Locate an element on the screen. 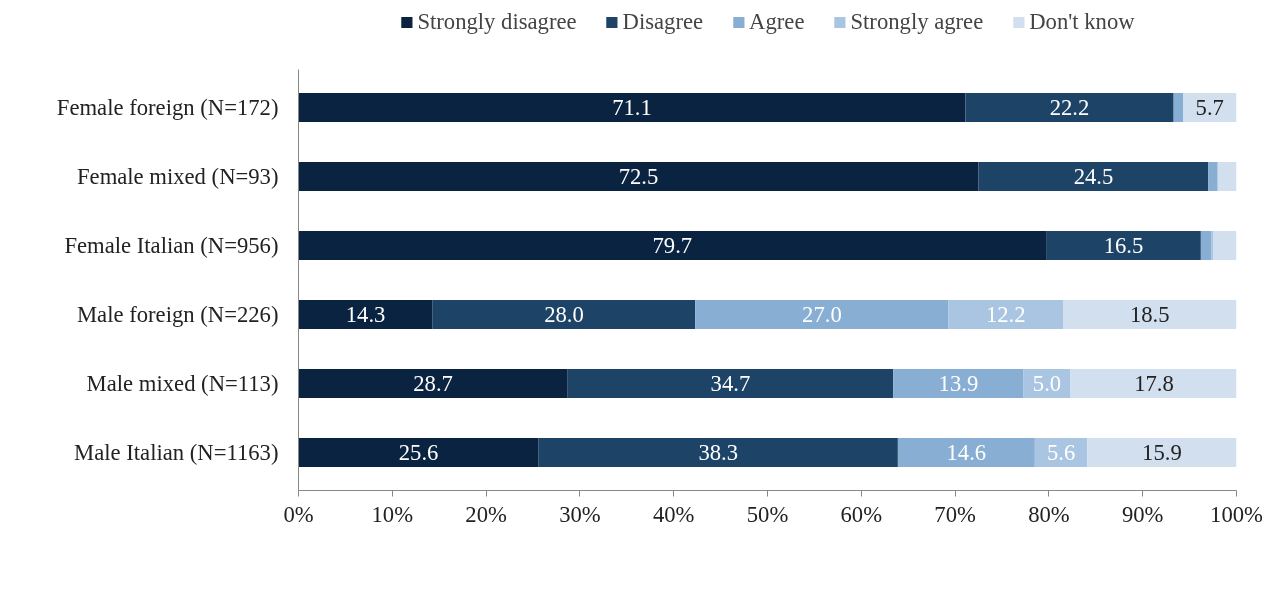 The image size is (1285, 590). data-label: 27.0 is located at coordinates (822, 315).